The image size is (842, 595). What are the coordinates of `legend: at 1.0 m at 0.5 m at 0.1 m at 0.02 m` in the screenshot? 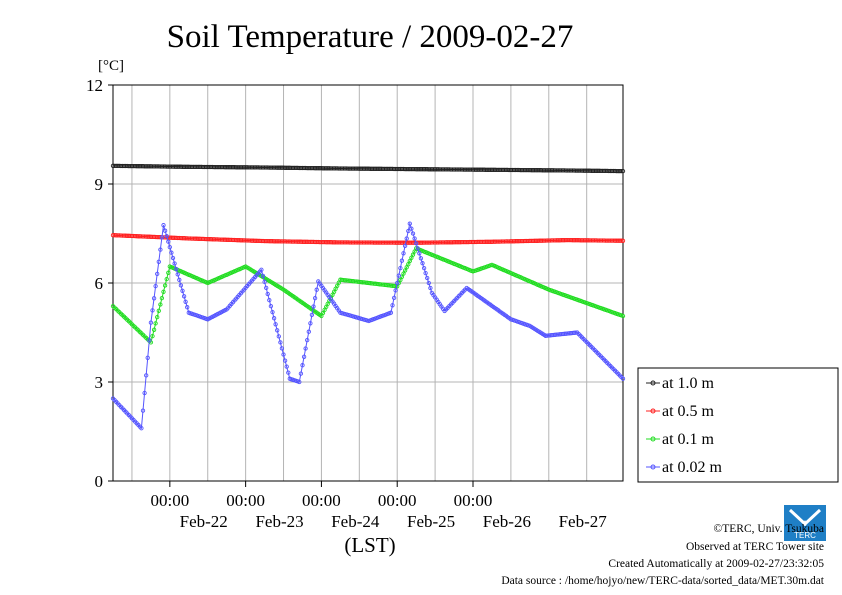 It's located at (738, 425).